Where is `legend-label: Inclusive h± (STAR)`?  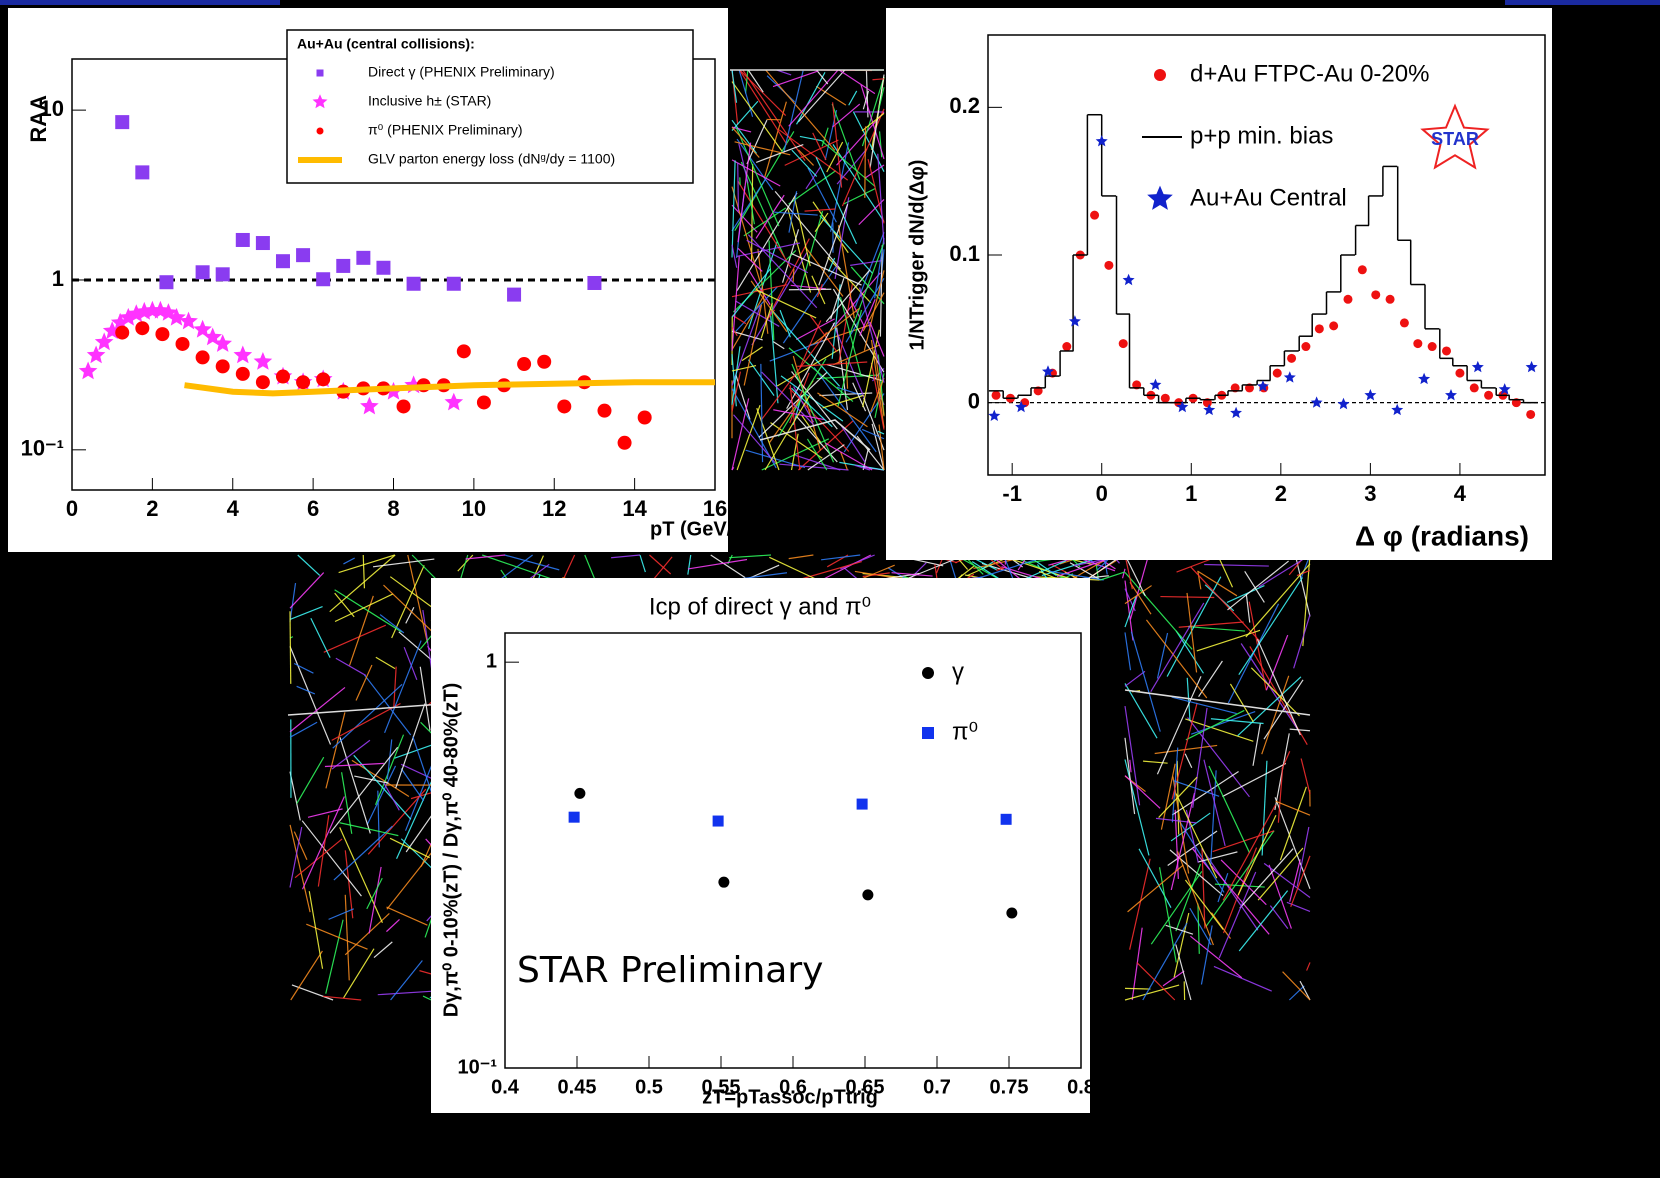
legend-label: Inclusive h± (STAR) is located at coordinates (429, 101).